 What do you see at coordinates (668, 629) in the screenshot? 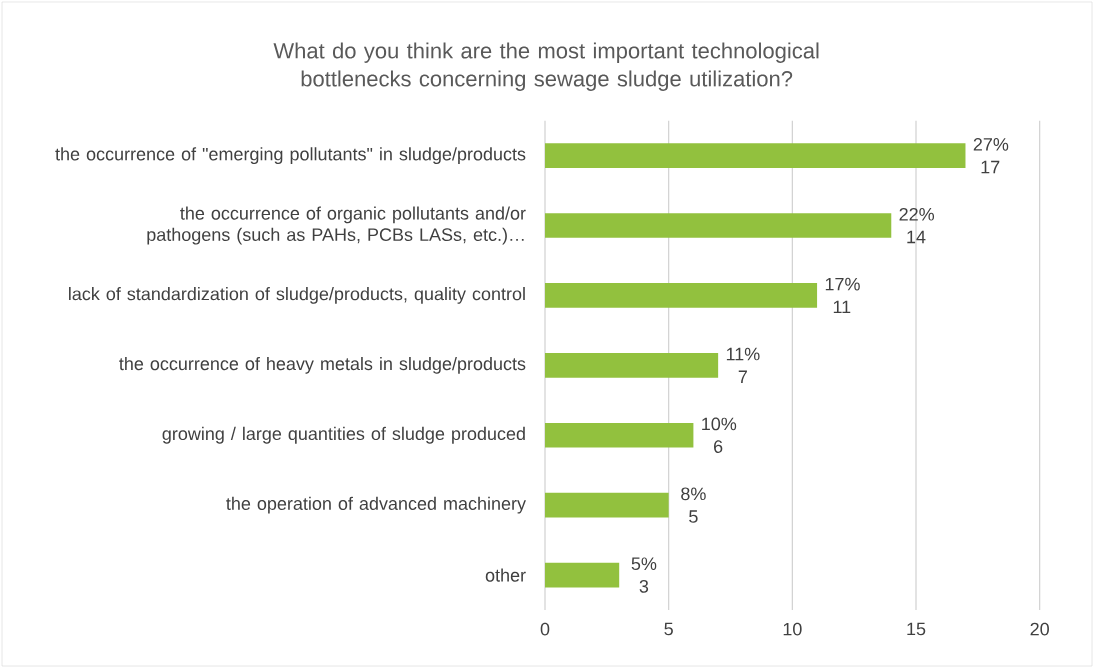
I see `x-tick-label: 5` at bounding box center [668, 629].